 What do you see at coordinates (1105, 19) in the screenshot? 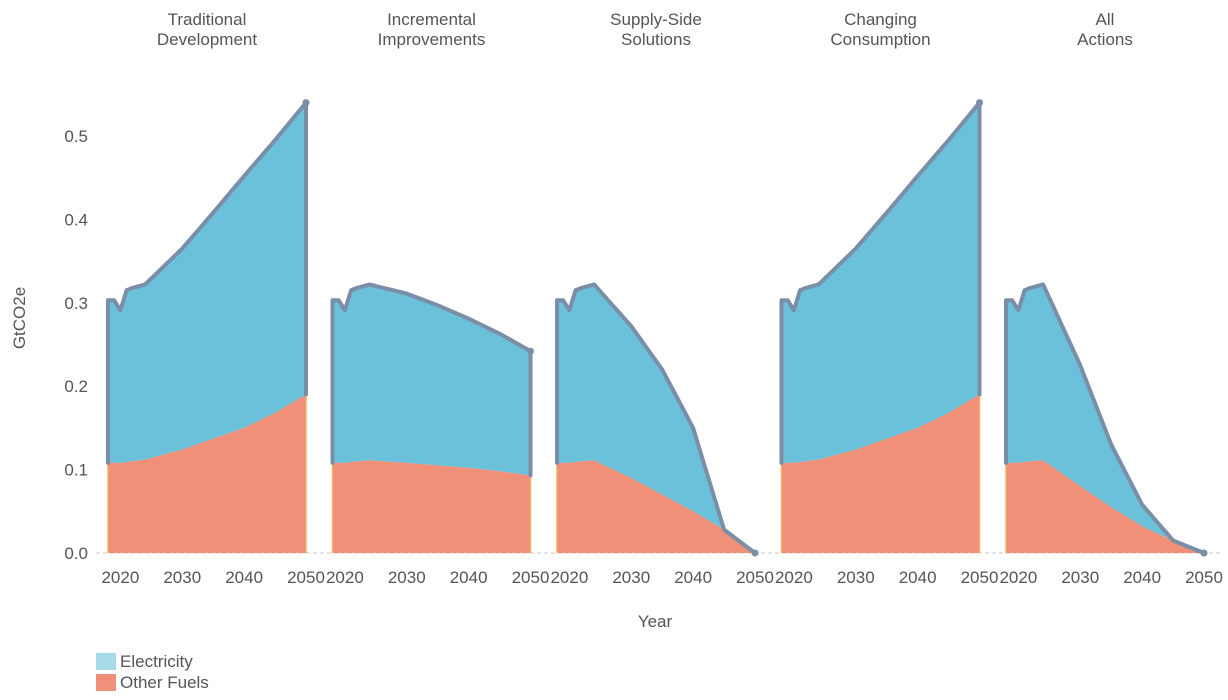
I see `panel-title: All` at bounding box center [1105, 19].